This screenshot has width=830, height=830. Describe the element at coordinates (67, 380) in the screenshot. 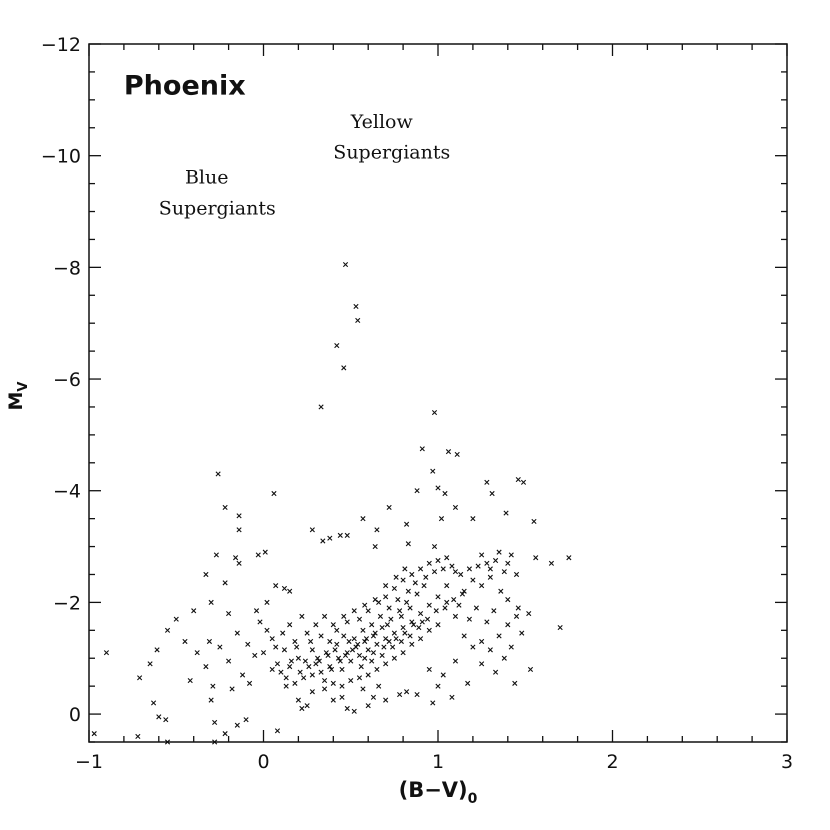

I see `y-tick-label: −6` at that location.